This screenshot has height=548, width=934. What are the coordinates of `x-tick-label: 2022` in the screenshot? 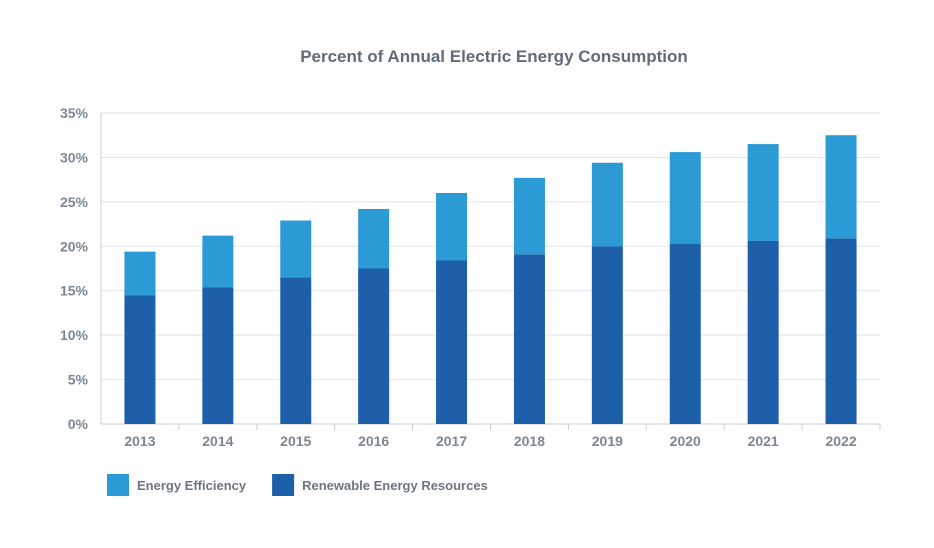 It's located at (840, 441).